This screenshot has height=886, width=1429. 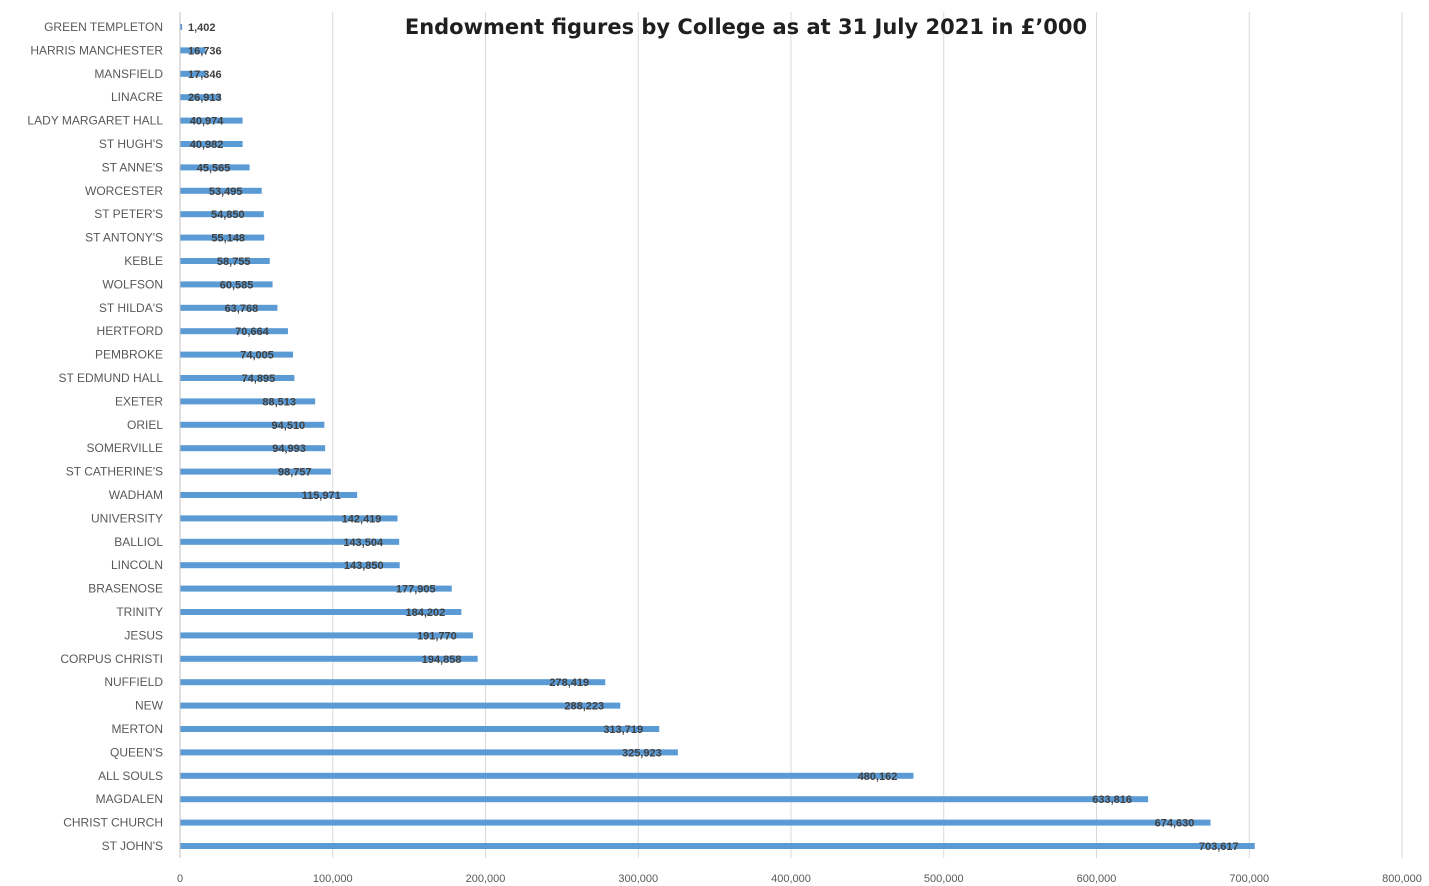 I want to click on category-label: LINACRE, so click(x=137, y=97).